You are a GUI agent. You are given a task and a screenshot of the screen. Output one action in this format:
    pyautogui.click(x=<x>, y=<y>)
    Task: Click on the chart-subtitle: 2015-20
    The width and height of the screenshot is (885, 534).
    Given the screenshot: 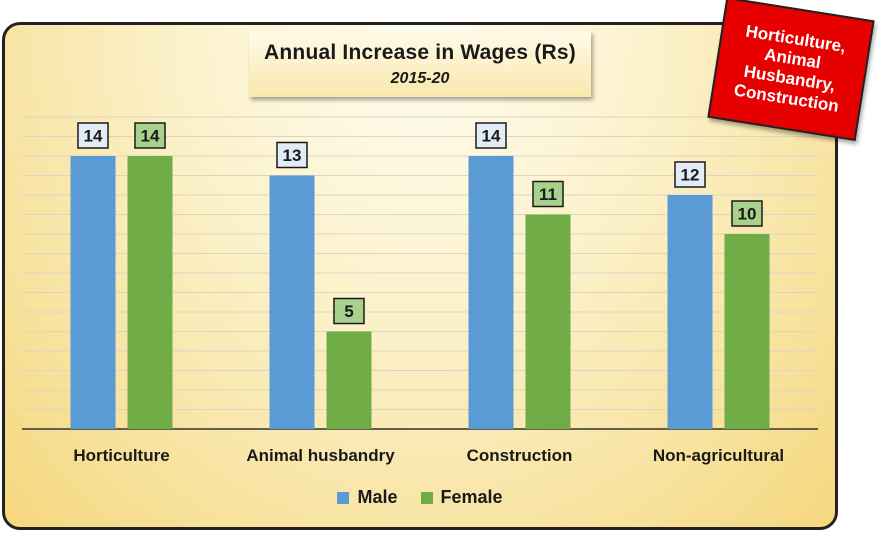 What is the action you would take?
    pyautogui.click(x=420, y=78)
    